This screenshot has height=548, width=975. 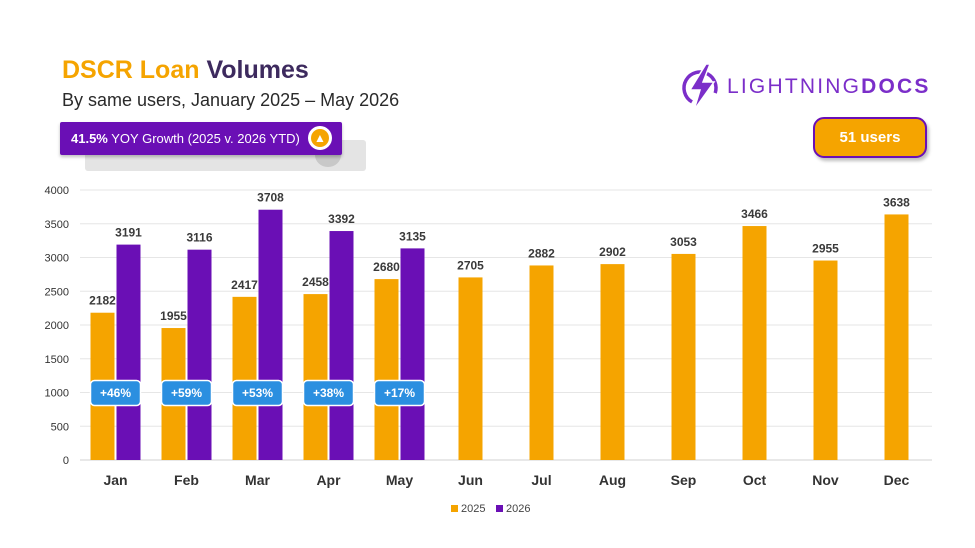 I want to click on x-tick-label: Jul, so click(x=541, y=480).